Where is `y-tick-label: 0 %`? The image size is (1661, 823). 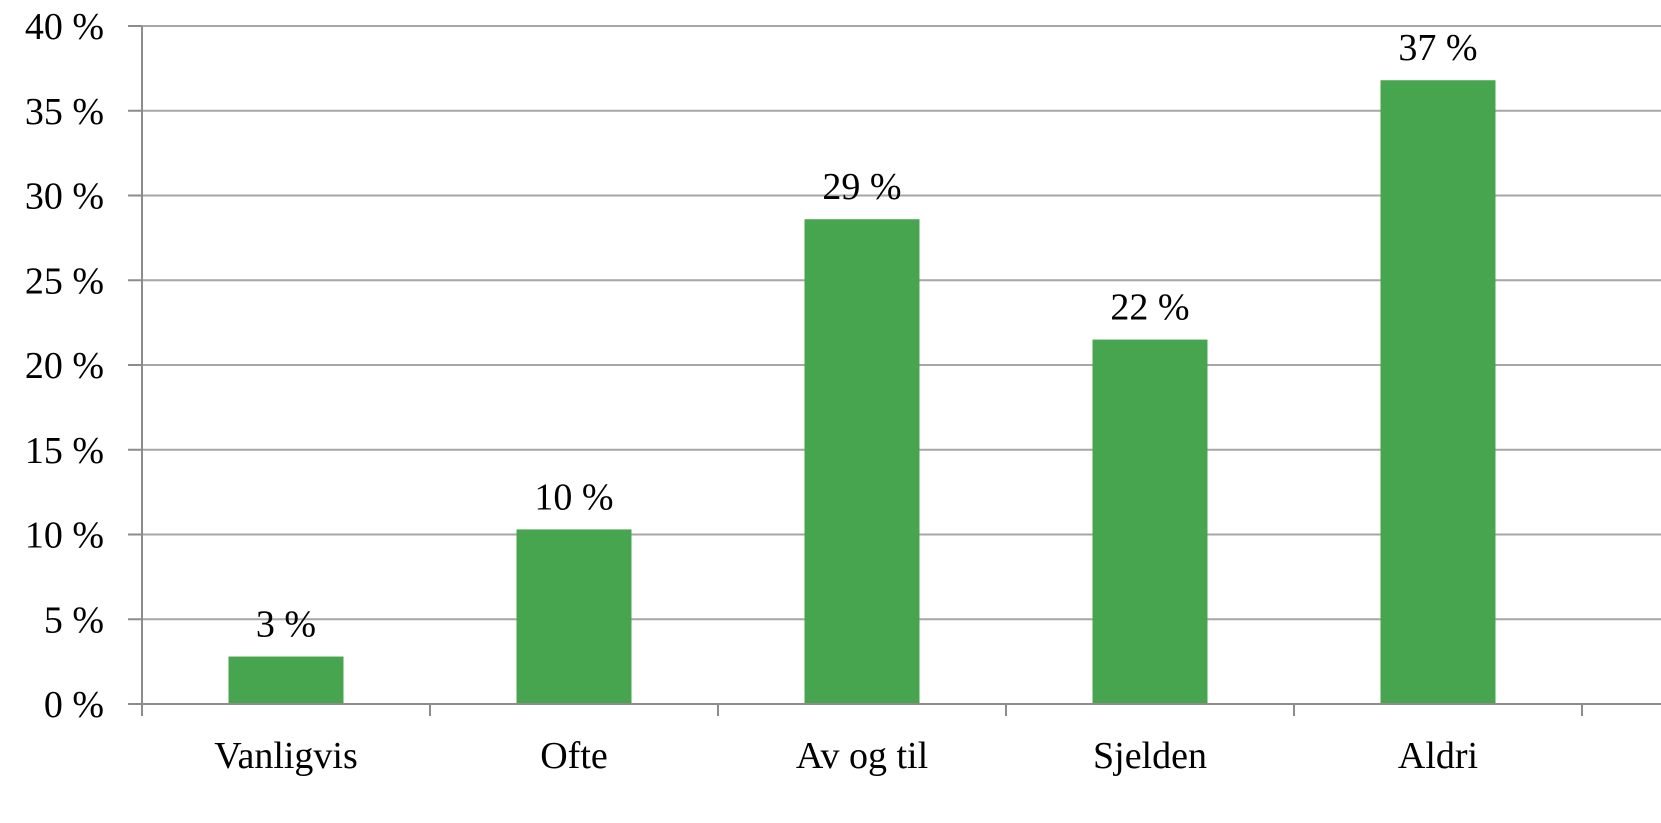 y-tick-label: 0 % is located at coordinates (74, 705).